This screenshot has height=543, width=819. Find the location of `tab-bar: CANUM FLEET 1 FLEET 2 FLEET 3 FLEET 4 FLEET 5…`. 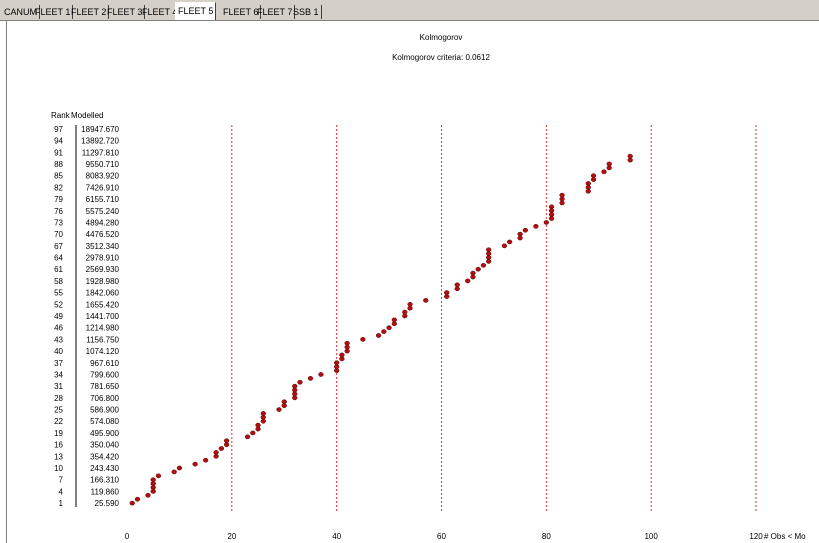

tab-bar: CANUM FLEET 1 FLEET 2 FLEET 3 FLEET 4 FLEET 5… is located at coordinates (409, 10).